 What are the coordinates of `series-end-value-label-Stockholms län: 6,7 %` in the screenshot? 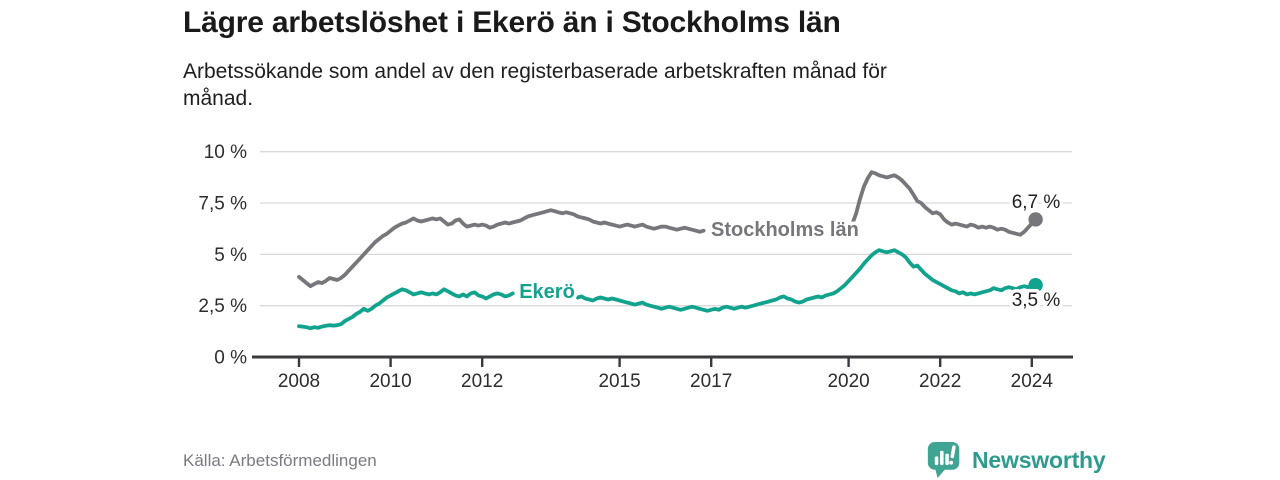 It's located at (1036, 202).